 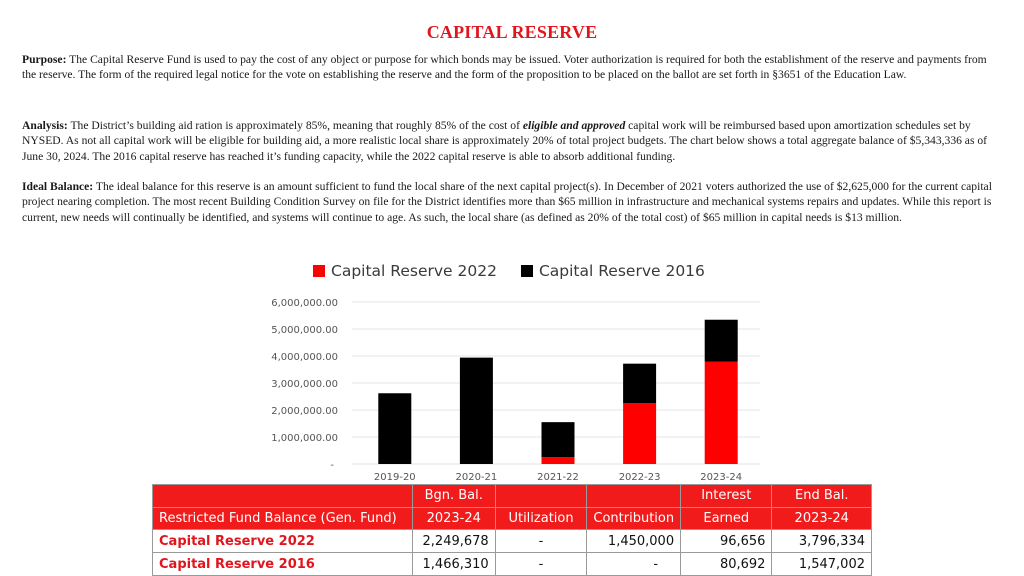 I want to click on y-tick-label: 6,000,000.00, so click(x=304, y=303).